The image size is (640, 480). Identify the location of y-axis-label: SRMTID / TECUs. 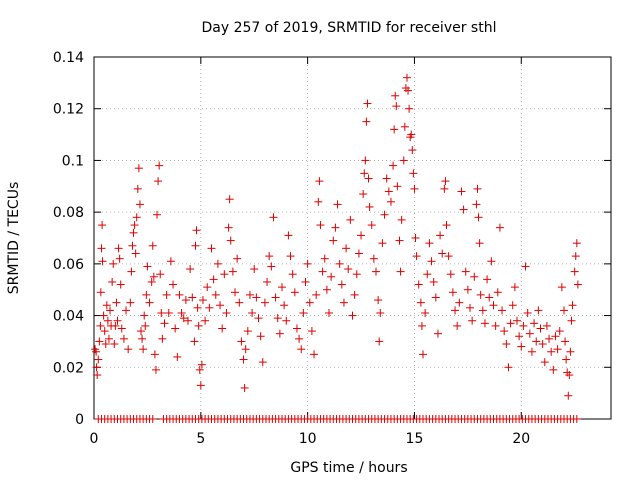
(14, 238).